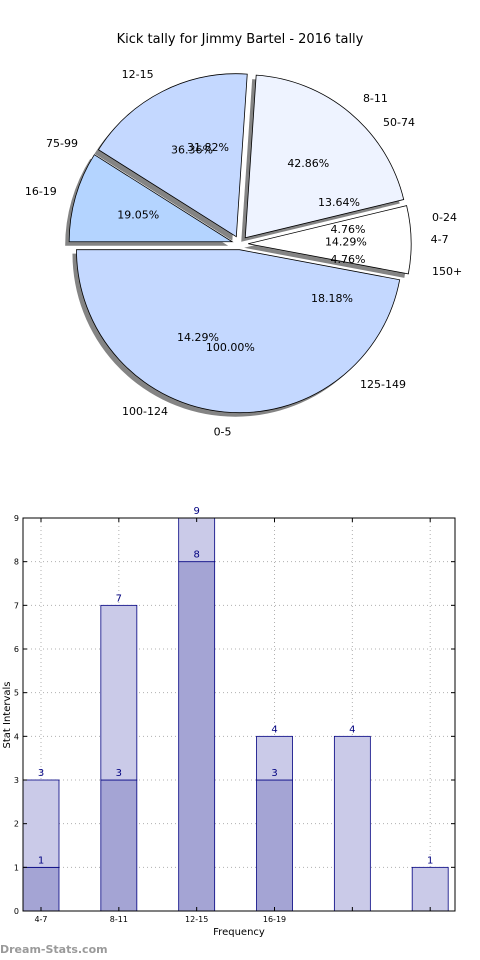 The width and height of the screenshot is (480, 960). Describe the element at coordinates (62, 143) in the screenshot. I see `pie-subslice-label: 75-99` at that location.